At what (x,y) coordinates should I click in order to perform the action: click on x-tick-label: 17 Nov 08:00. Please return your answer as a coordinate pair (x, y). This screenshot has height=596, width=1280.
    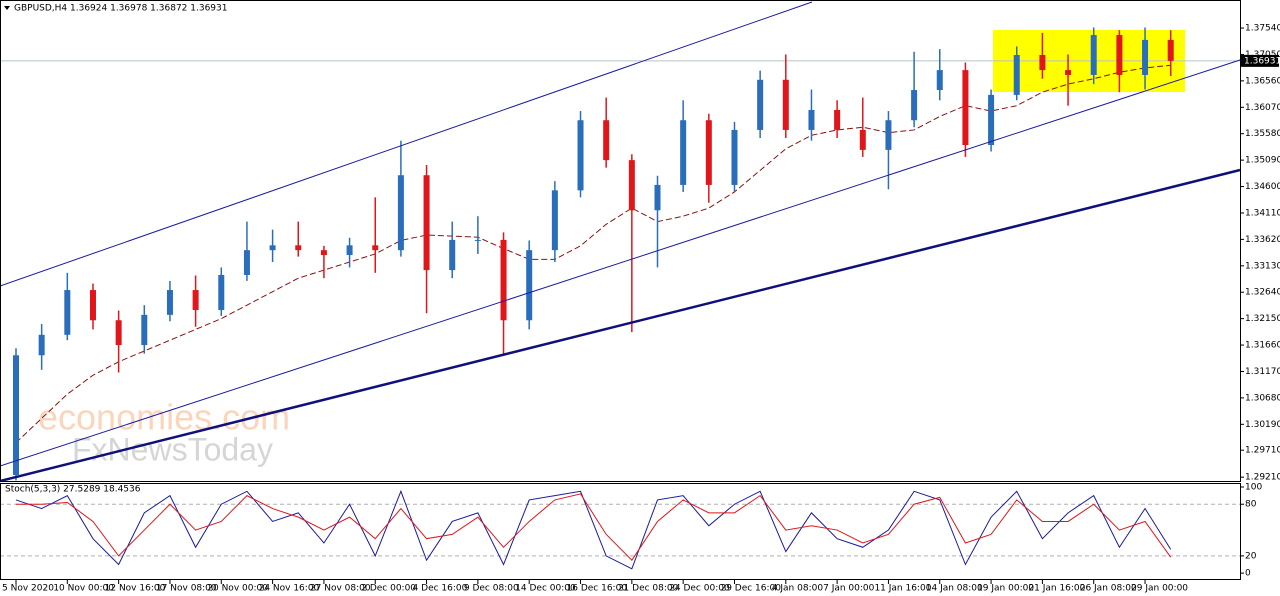
    Looking at the image, I should click on (186, 589).